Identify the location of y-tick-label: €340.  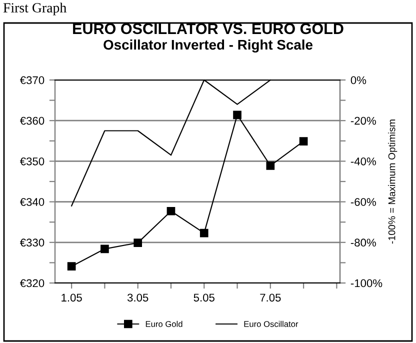
(32, 202).